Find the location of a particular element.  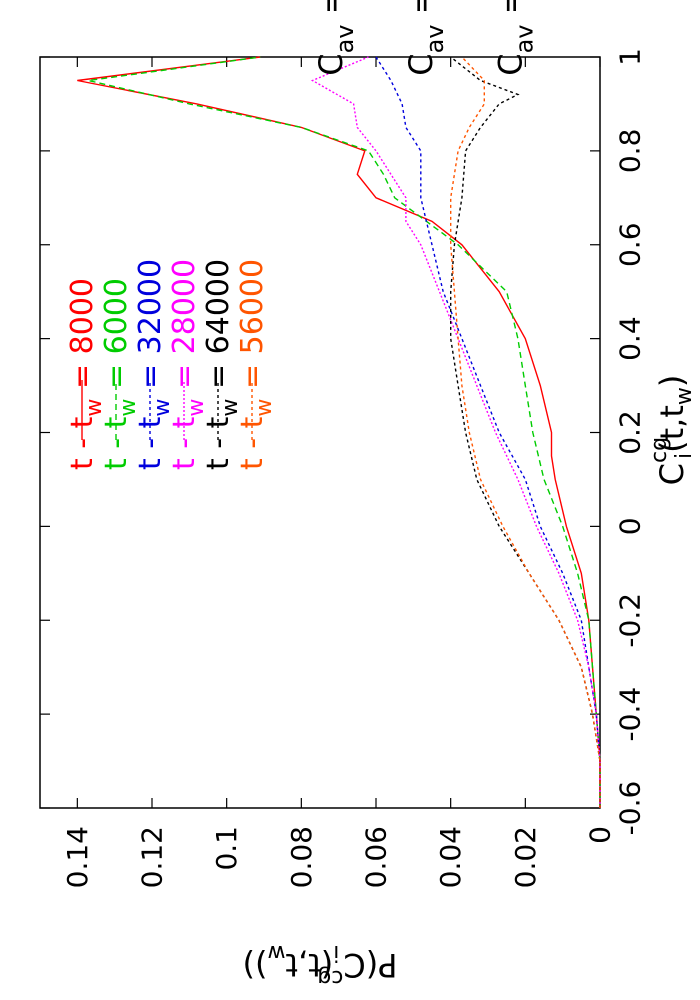

y-tick-label-5: 0.1 is located at coordinates (226, 848).